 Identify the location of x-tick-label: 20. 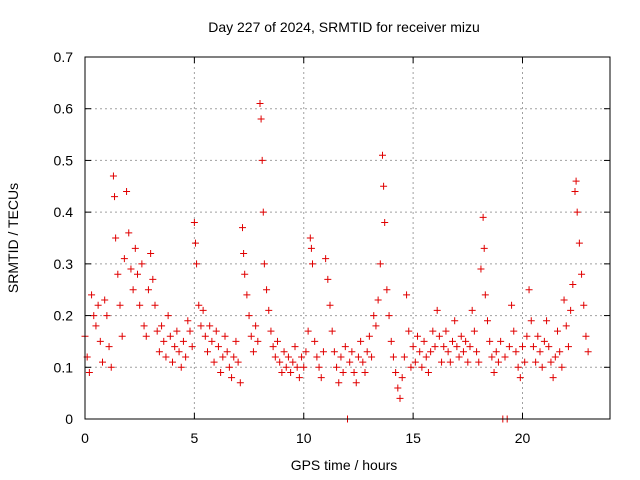
(523, 438).